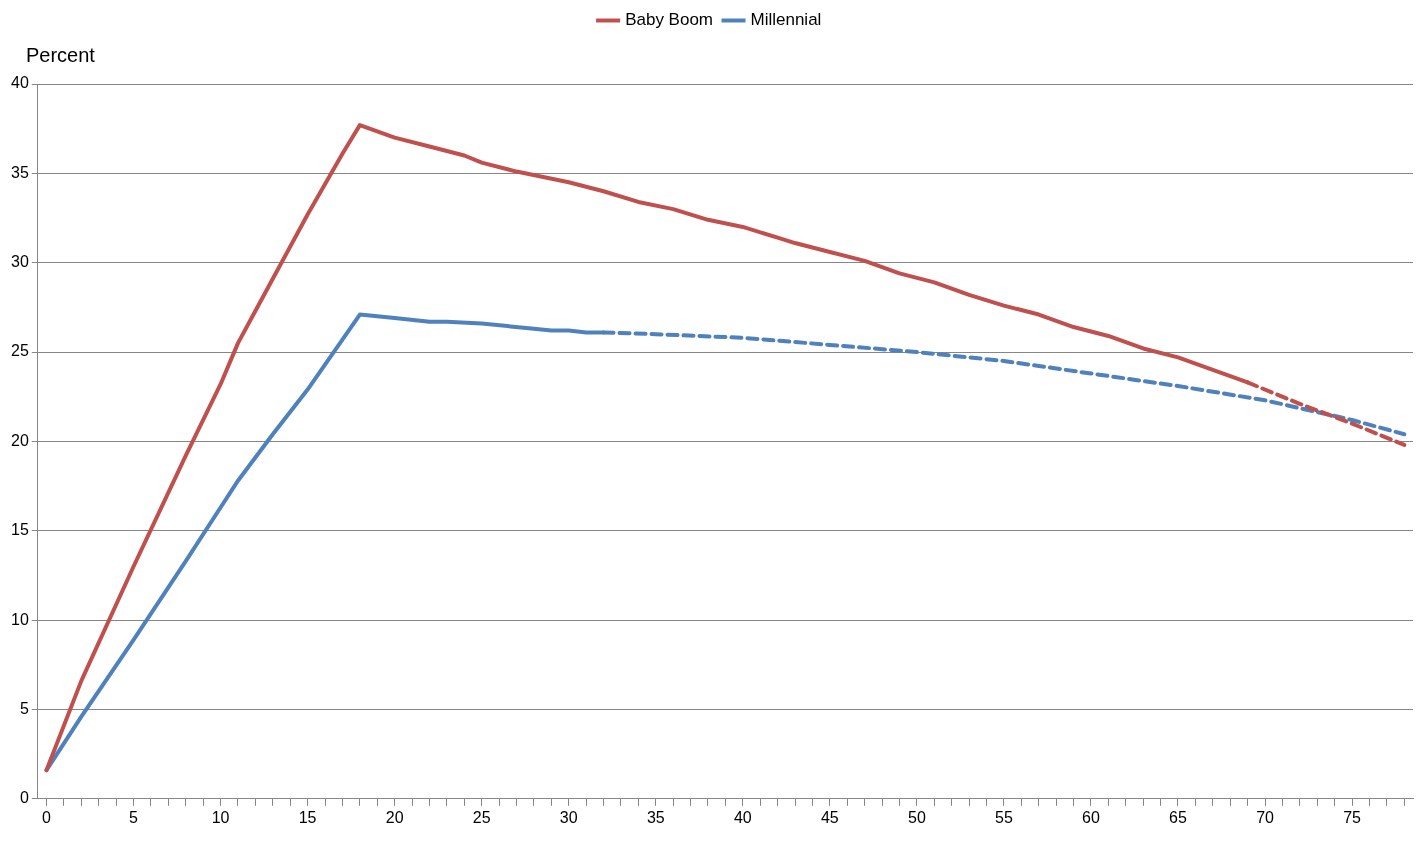  What do you see at coordinates (742, 817) in the screenshot?
I see `x-tick-label: 40` at bounding box center [742, 817].